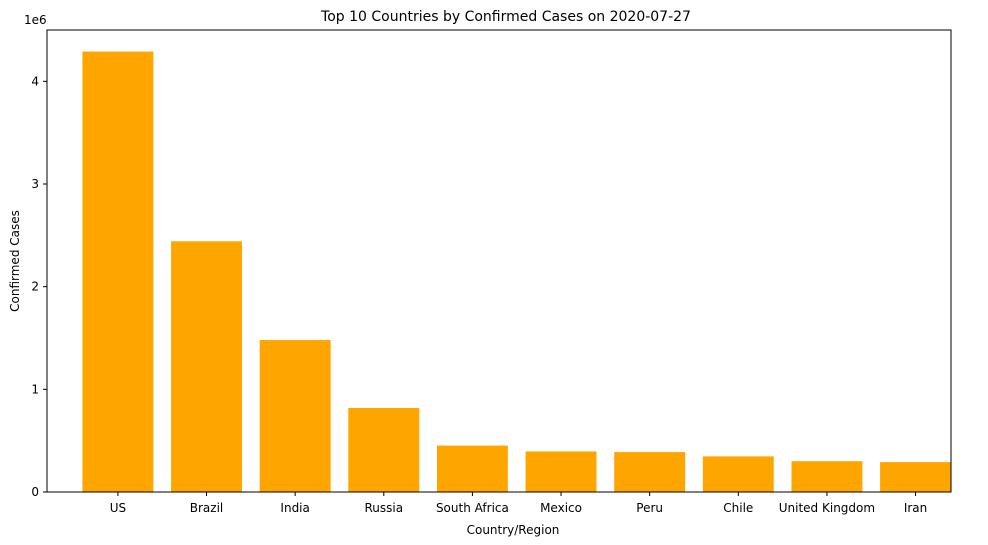  I want to click on y-axis-ticks: 0 1 2 3 4, so click(39, 286).